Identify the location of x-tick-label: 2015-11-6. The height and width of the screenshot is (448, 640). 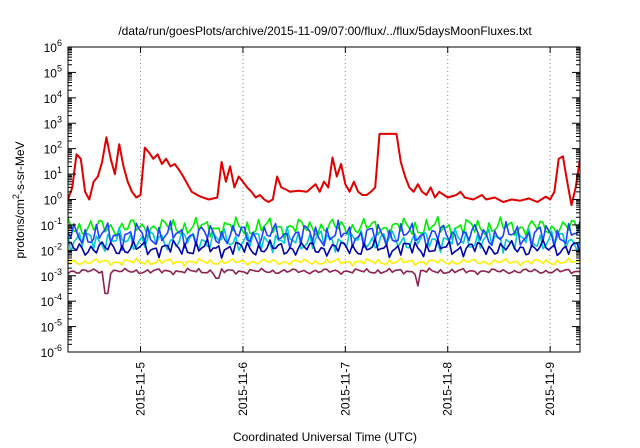
(243, 389).